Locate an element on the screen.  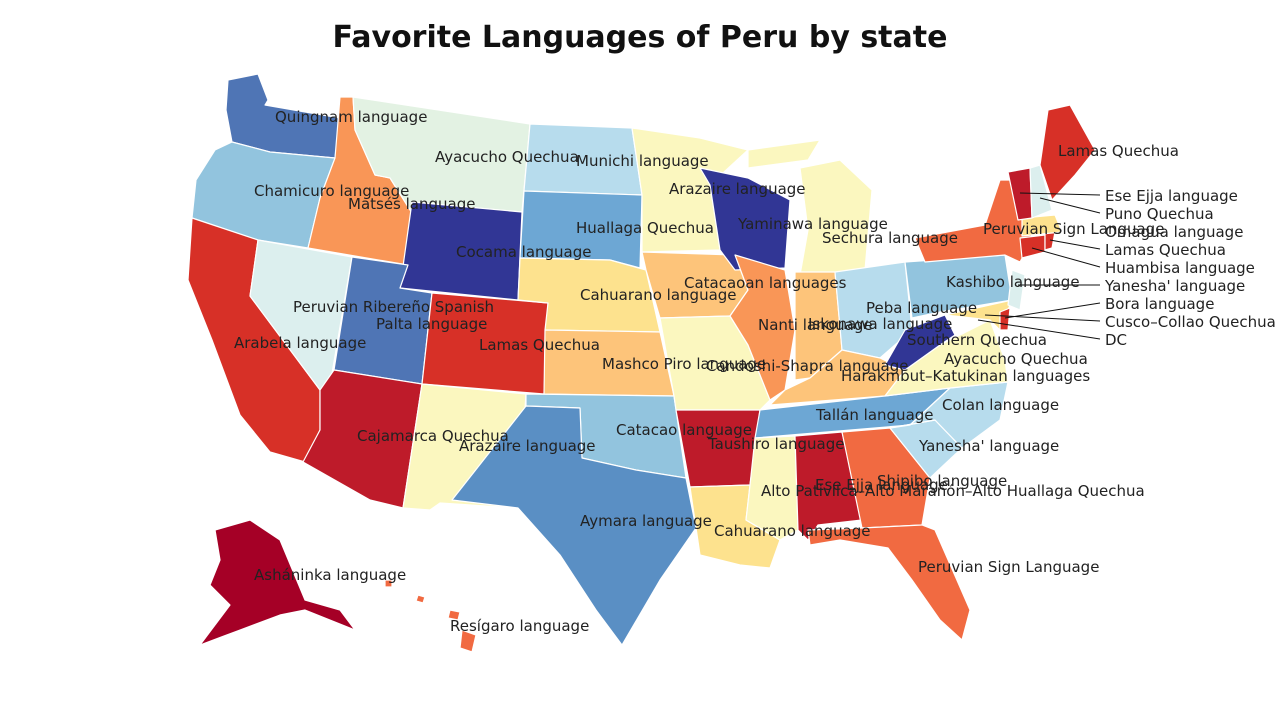
state-ma is located at coordinates (1042, 225).